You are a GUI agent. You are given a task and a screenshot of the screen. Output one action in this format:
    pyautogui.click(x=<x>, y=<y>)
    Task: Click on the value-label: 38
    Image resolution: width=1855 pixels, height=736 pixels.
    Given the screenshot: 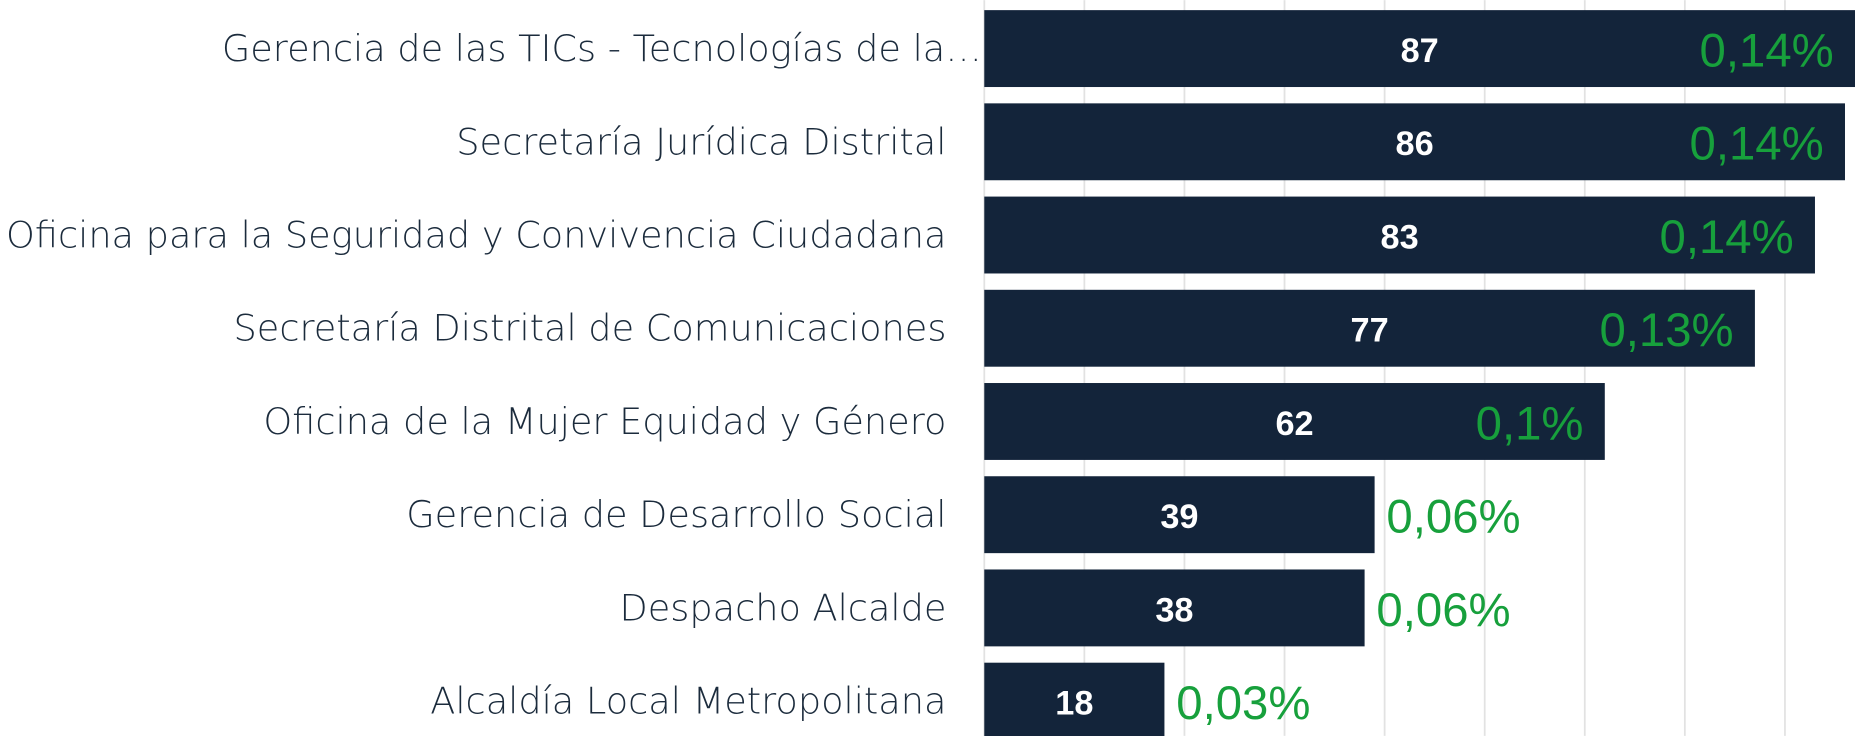 What is the action you would take?
    pyautogui.click(x=1174, y=610)
    